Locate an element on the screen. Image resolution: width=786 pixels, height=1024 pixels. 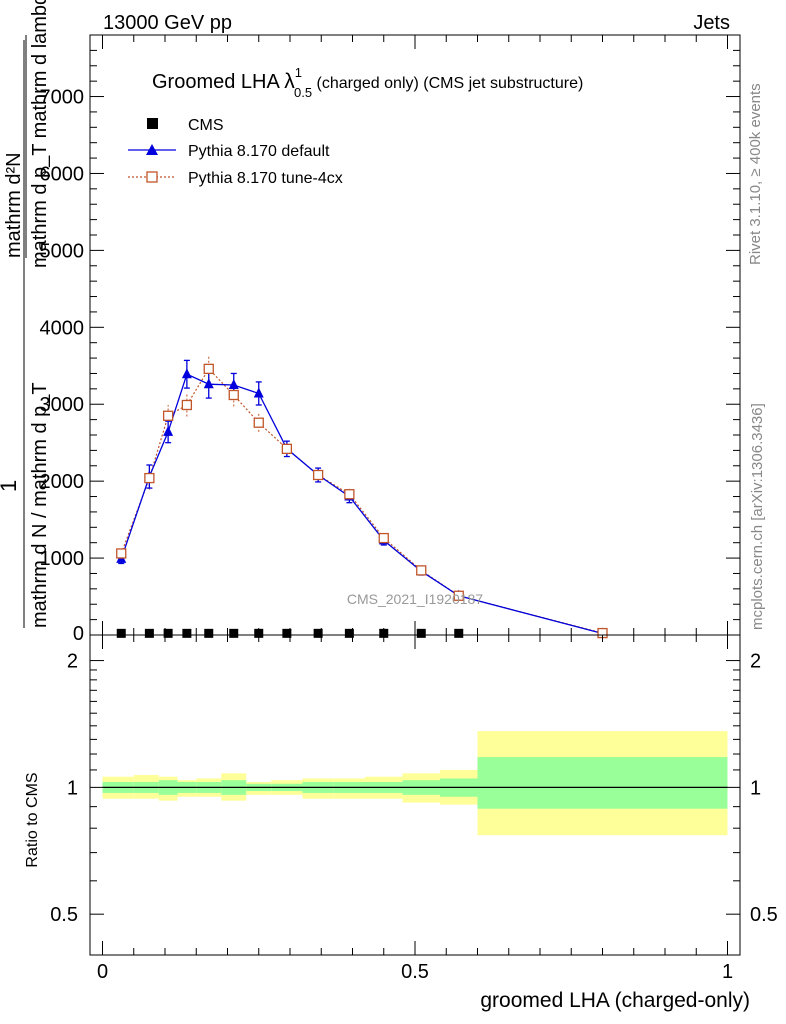
main-ytick-label: 1000 is located at coordinates (62, 559).